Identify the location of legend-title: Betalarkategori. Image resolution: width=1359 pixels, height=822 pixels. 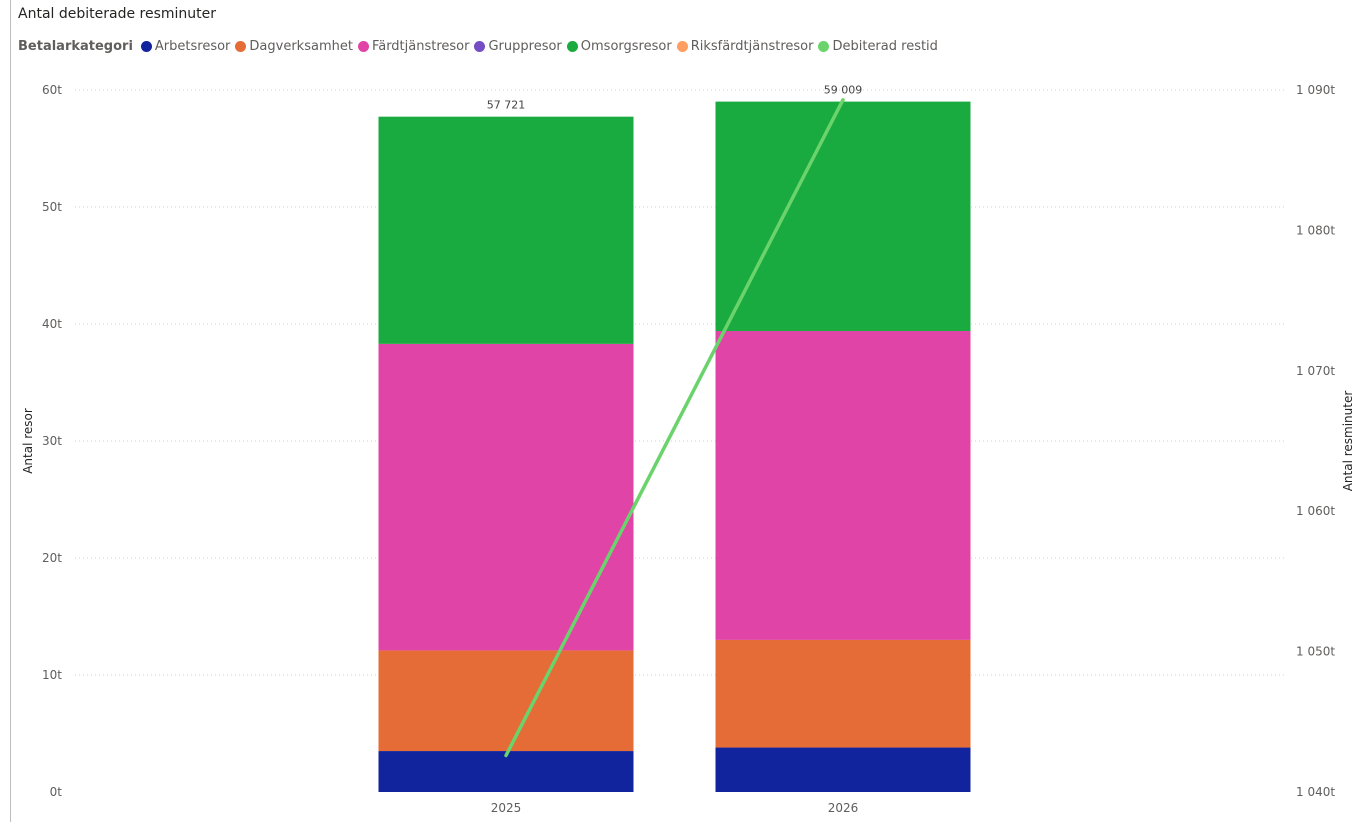
(75, 46).